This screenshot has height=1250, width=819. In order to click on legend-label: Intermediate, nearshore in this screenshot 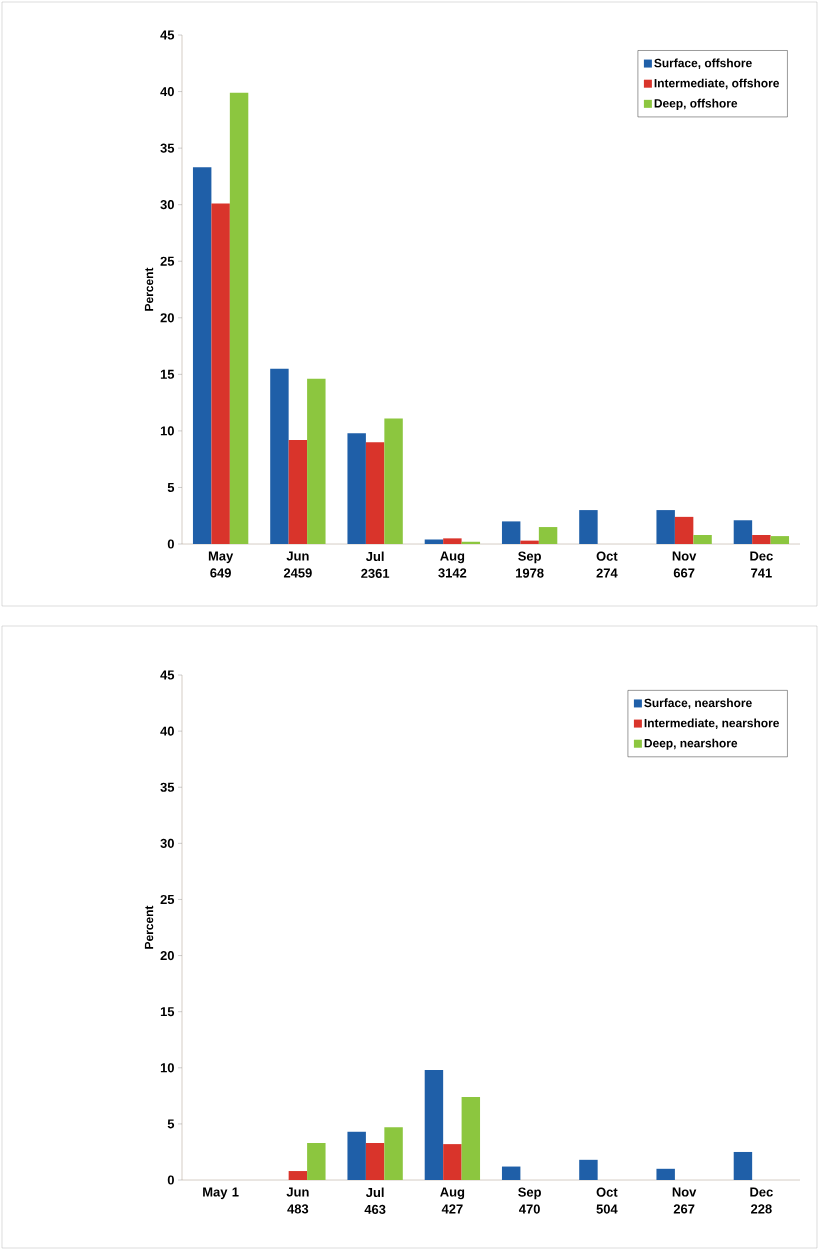, I will do `click(712, 724)`.